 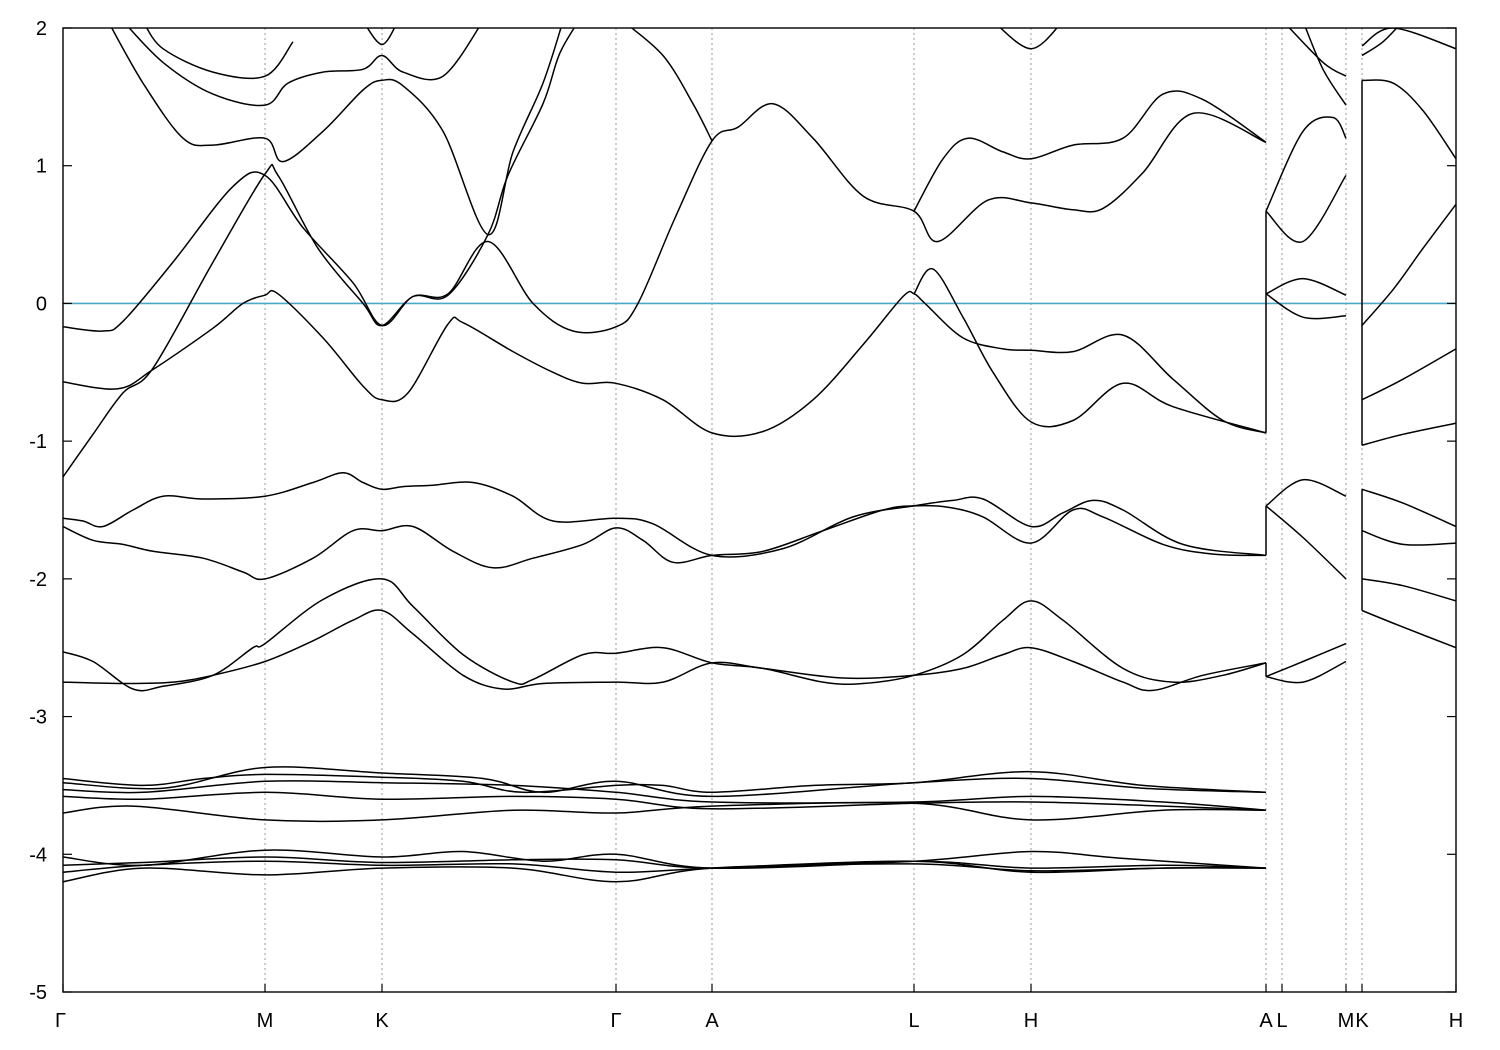 I want to click on y-tick-label: 1, so click(x=41, y=167).